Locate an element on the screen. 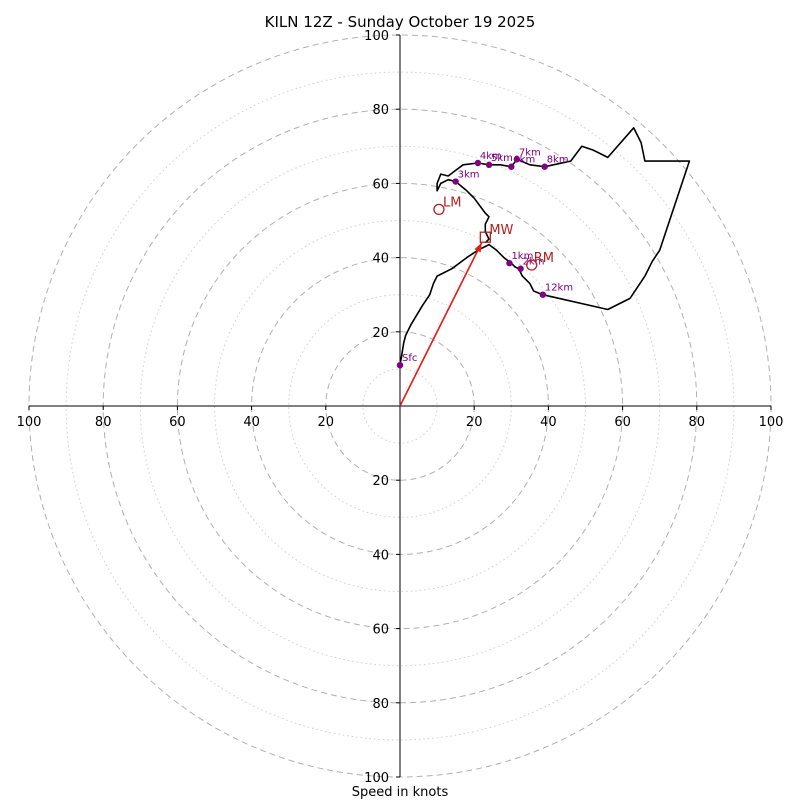 Image resolution: width=800 pixels, height=800 pixels. height-point-7km is located at coordinates (517, 159).